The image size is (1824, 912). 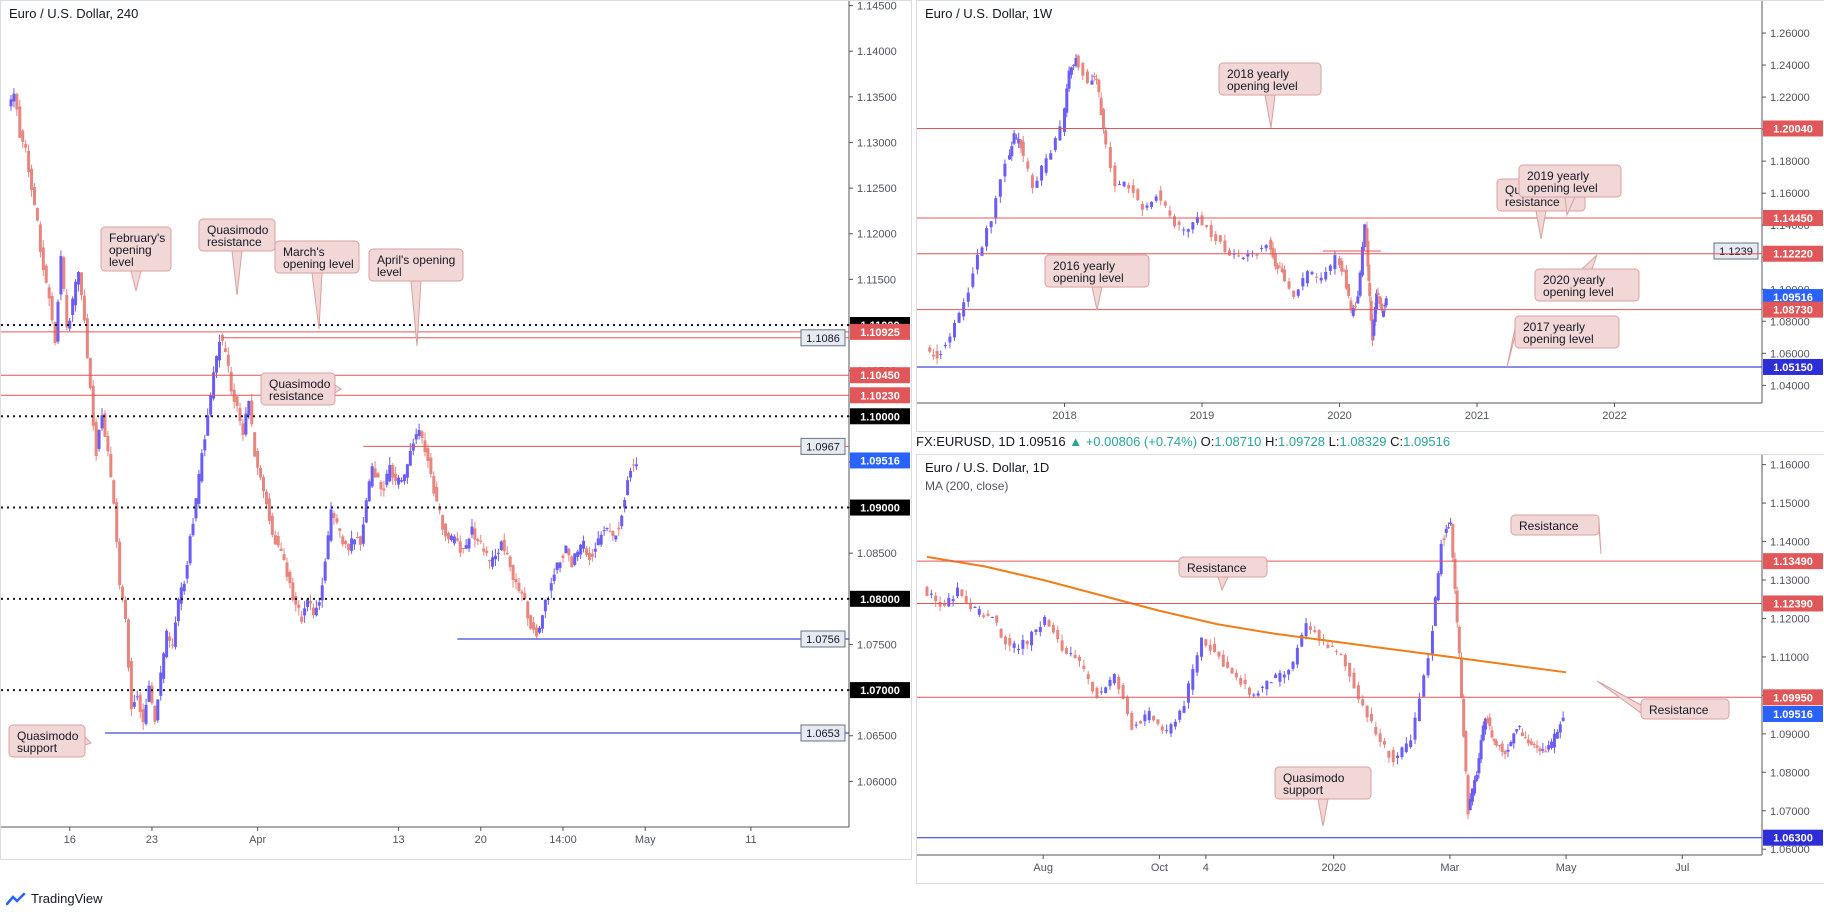 What do you see at coordinates (965, 441) in the screenshot?
I see `symbol-name: FX:EURUSD, 1D` at bounding box center [965, 441].